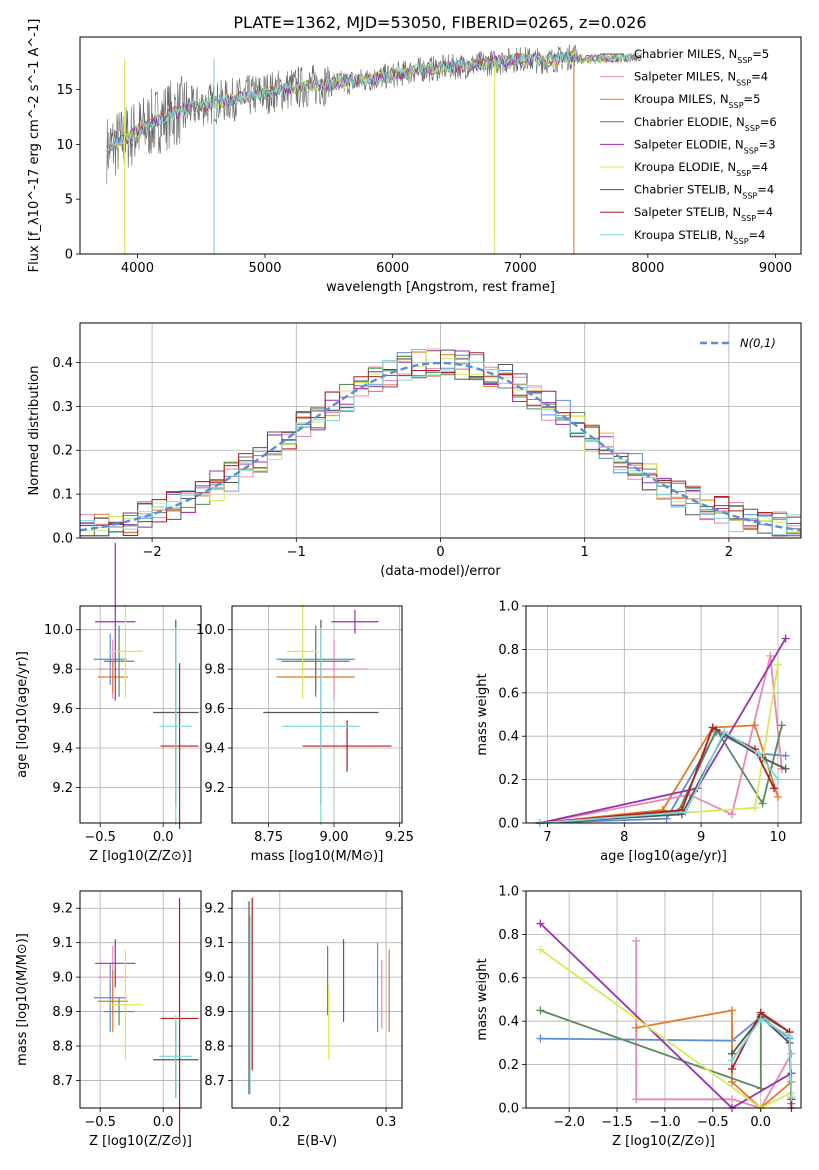 The image size is (819, 1170). What do you see at coordinates (697, 101) in the screenshot?
I see `legend-entry: Kroupa MILES, NSSP=5` at bounding box center [697, 101].